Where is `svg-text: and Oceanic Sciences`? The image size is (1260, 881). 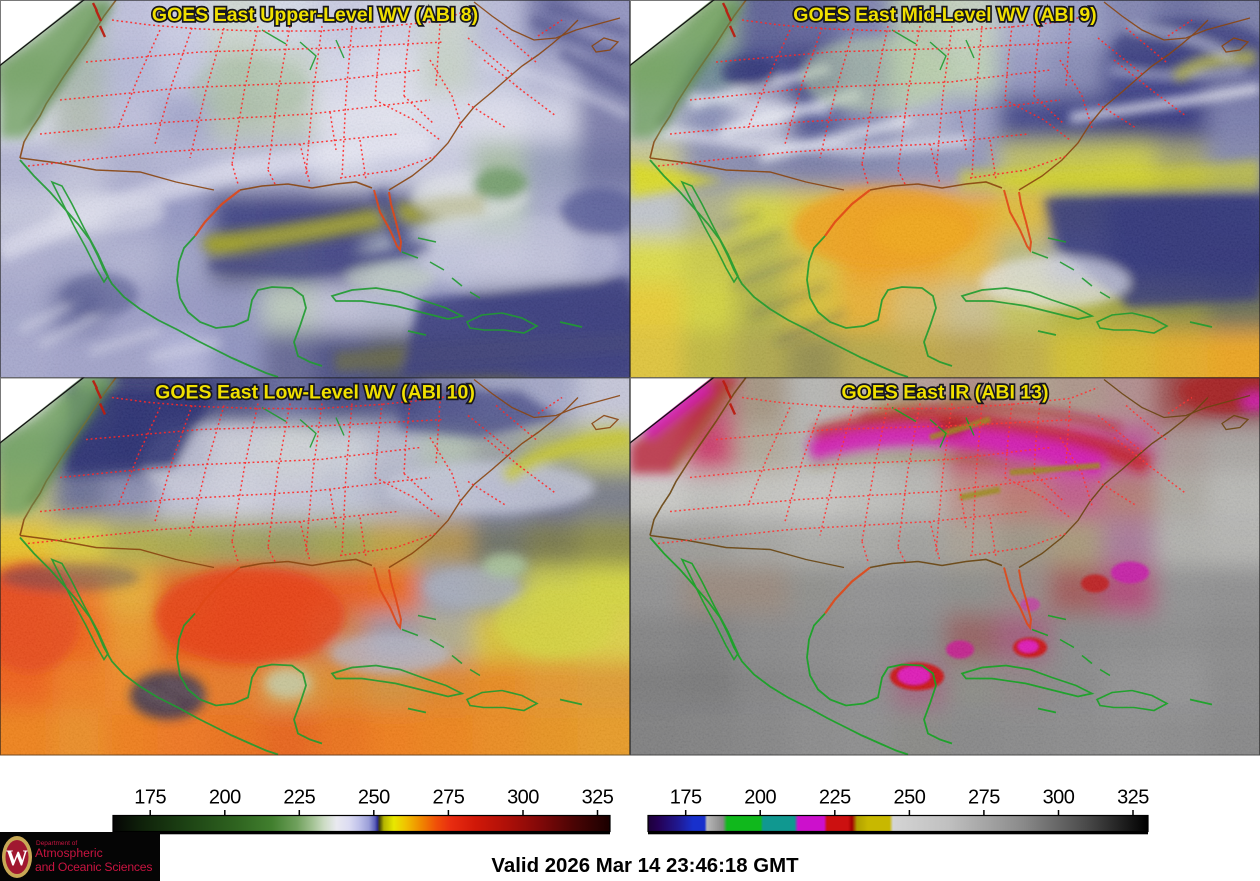
svg-text: and Oceanic Sciences is located at coordinates (93, 867).